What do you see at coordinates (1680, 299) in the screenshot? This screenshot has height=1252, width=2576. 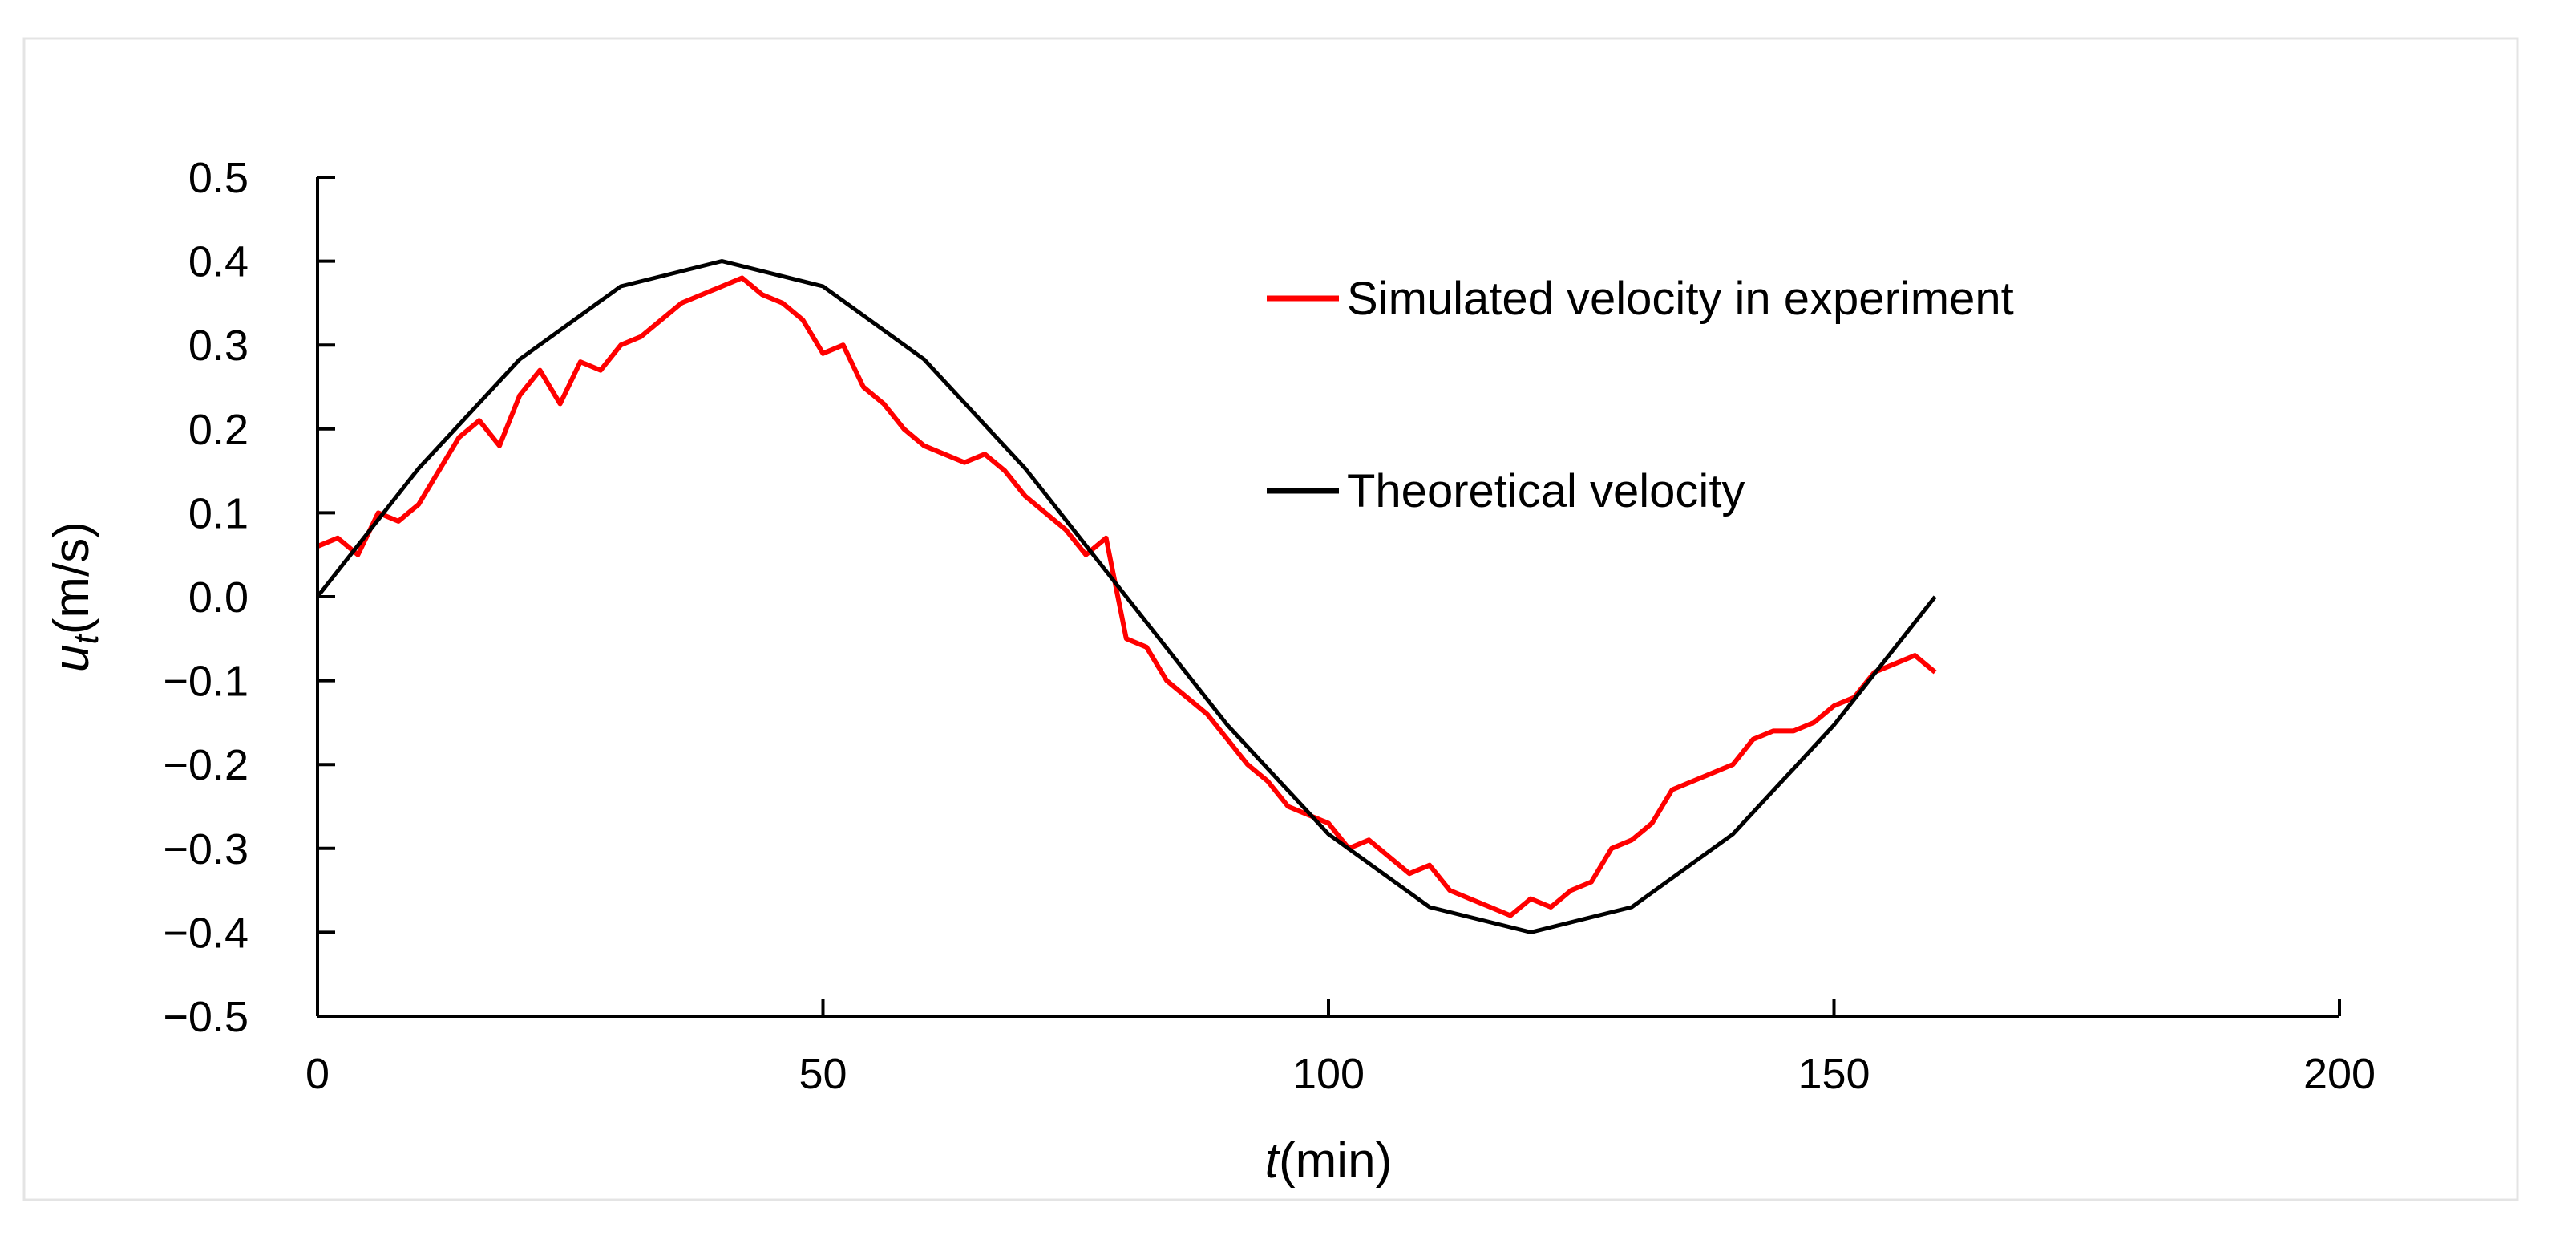 I see `legend-label-simulated: Simulated velocity in experiment` at bounding box center [1680, 299].